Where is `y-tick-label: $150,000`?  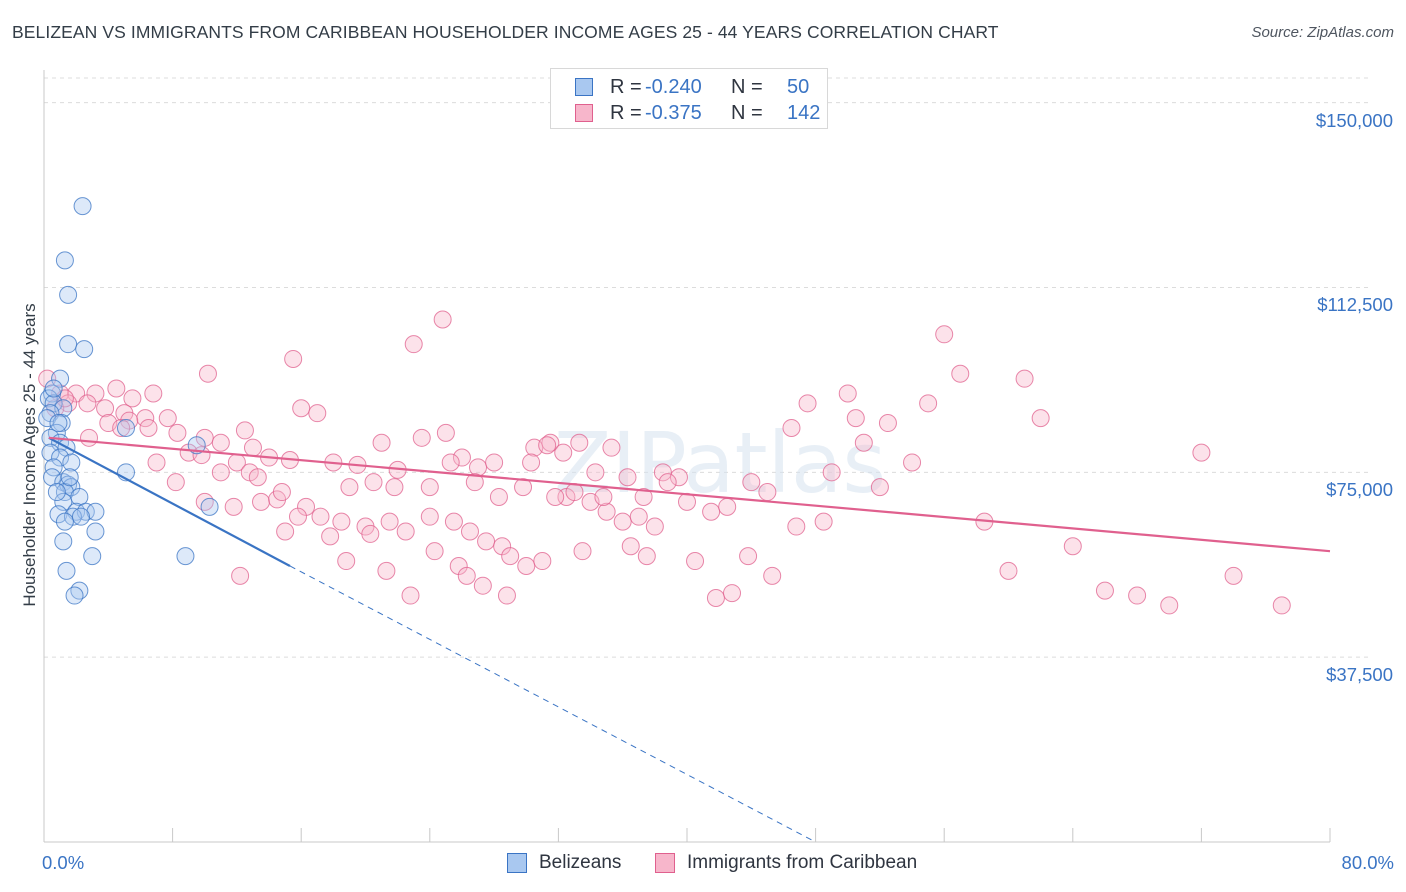 y-tick-label: $150,000 is located at coordinates (1354, 120).